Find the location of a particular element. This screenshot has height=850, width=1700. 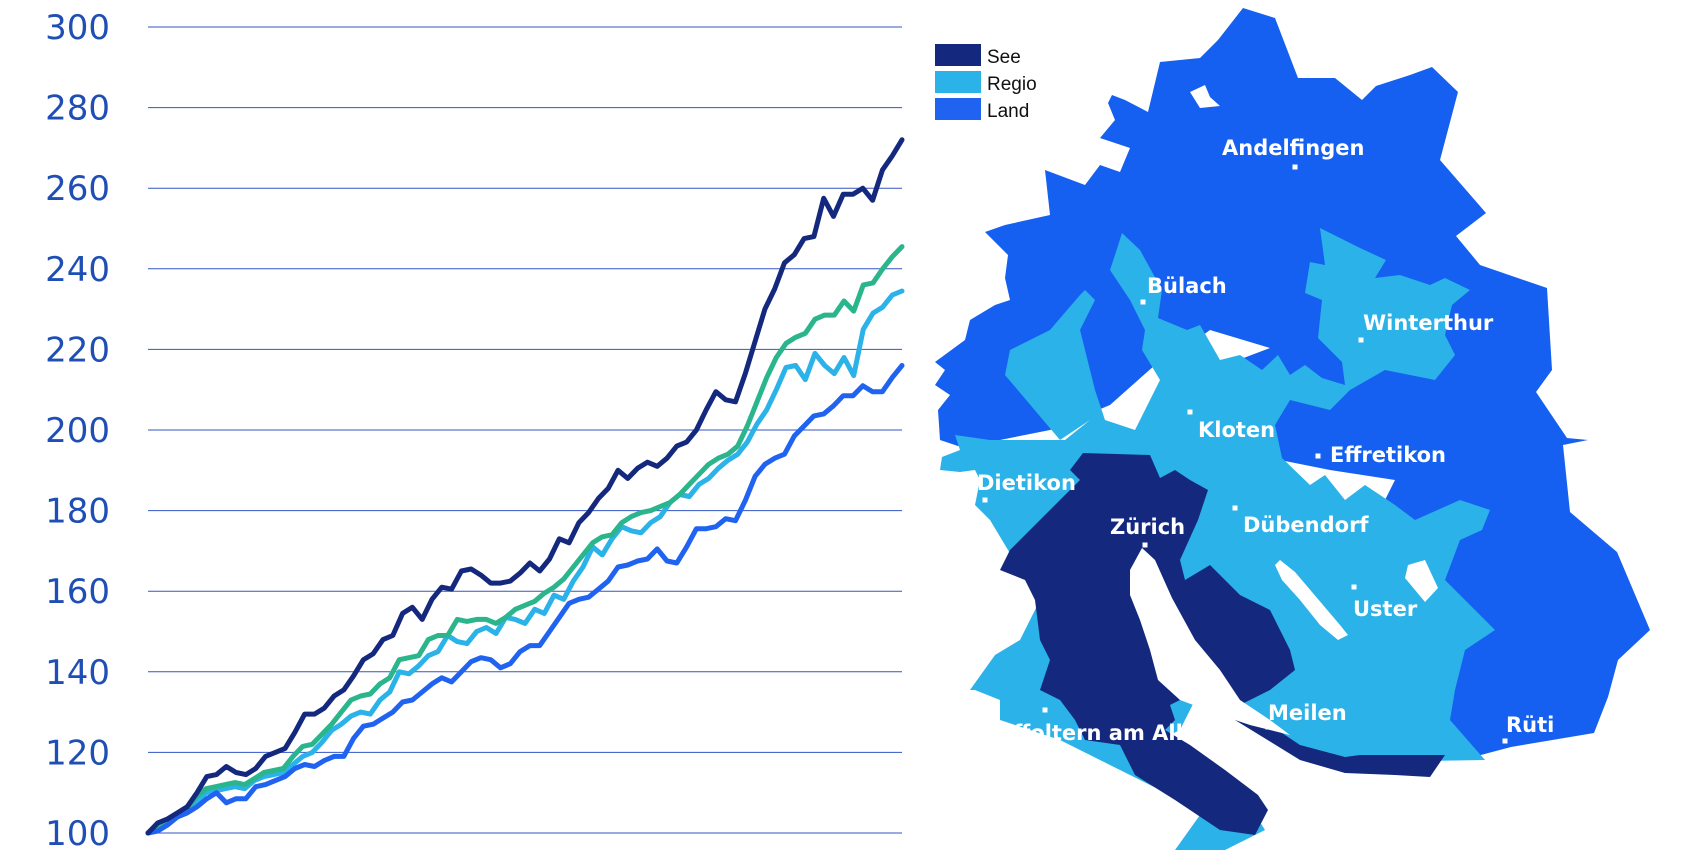

place-label: Kloten is located at coordinates (1236, 430).